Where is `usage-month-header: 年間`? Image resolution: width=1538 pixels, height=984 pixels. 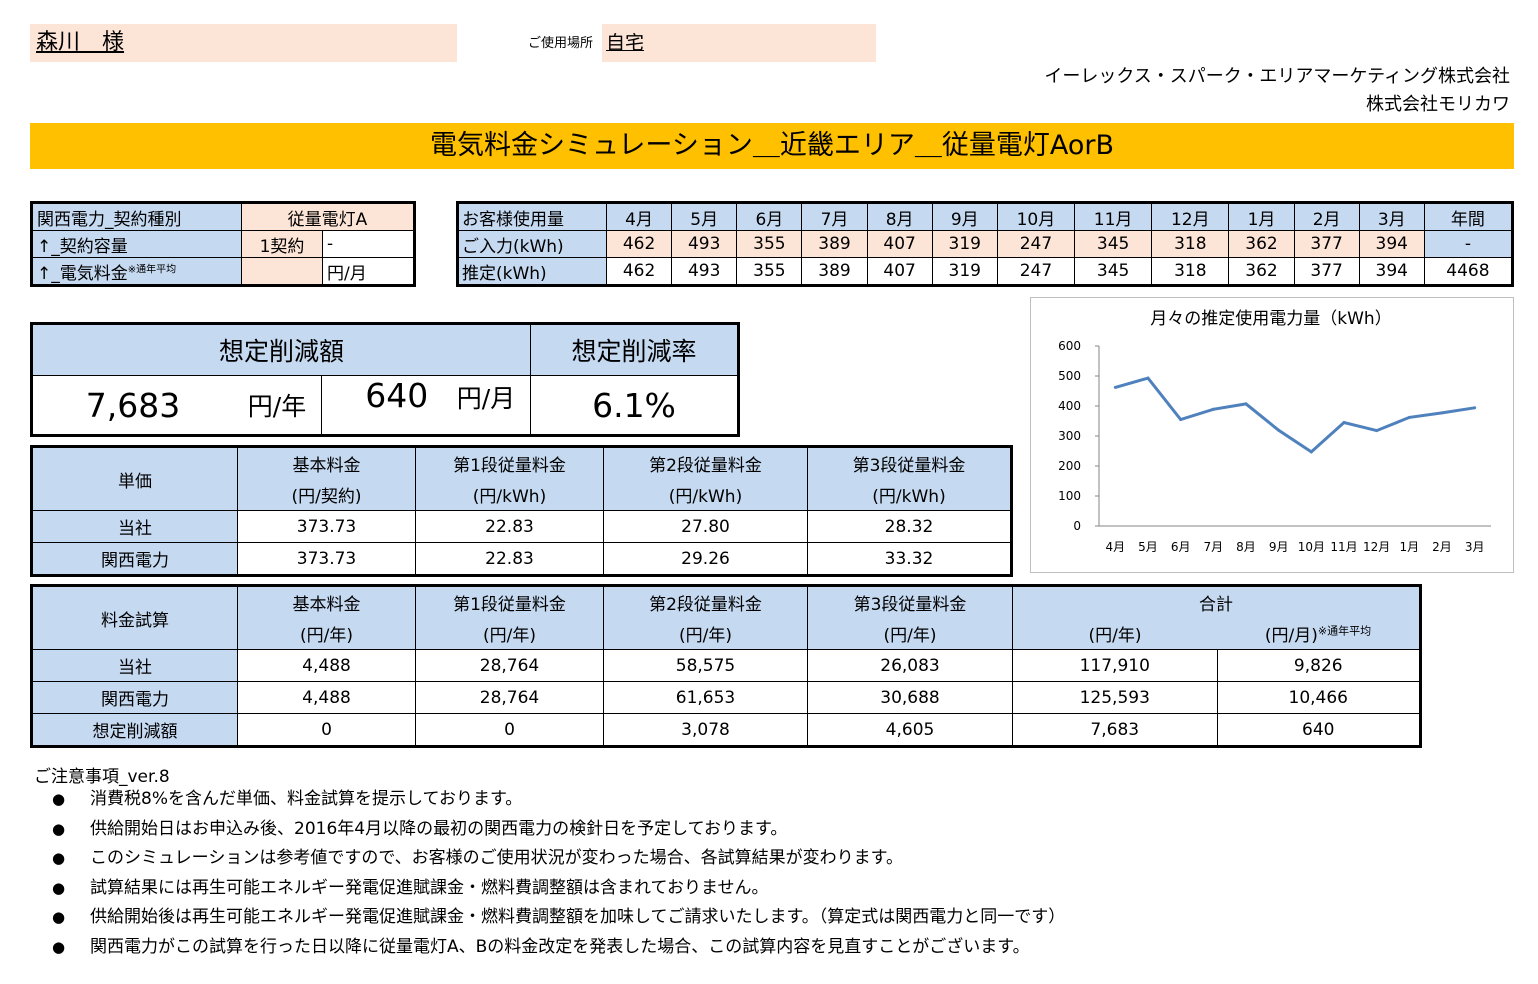
usage-month-header: 年間 is located at coordinates (1468, 216).